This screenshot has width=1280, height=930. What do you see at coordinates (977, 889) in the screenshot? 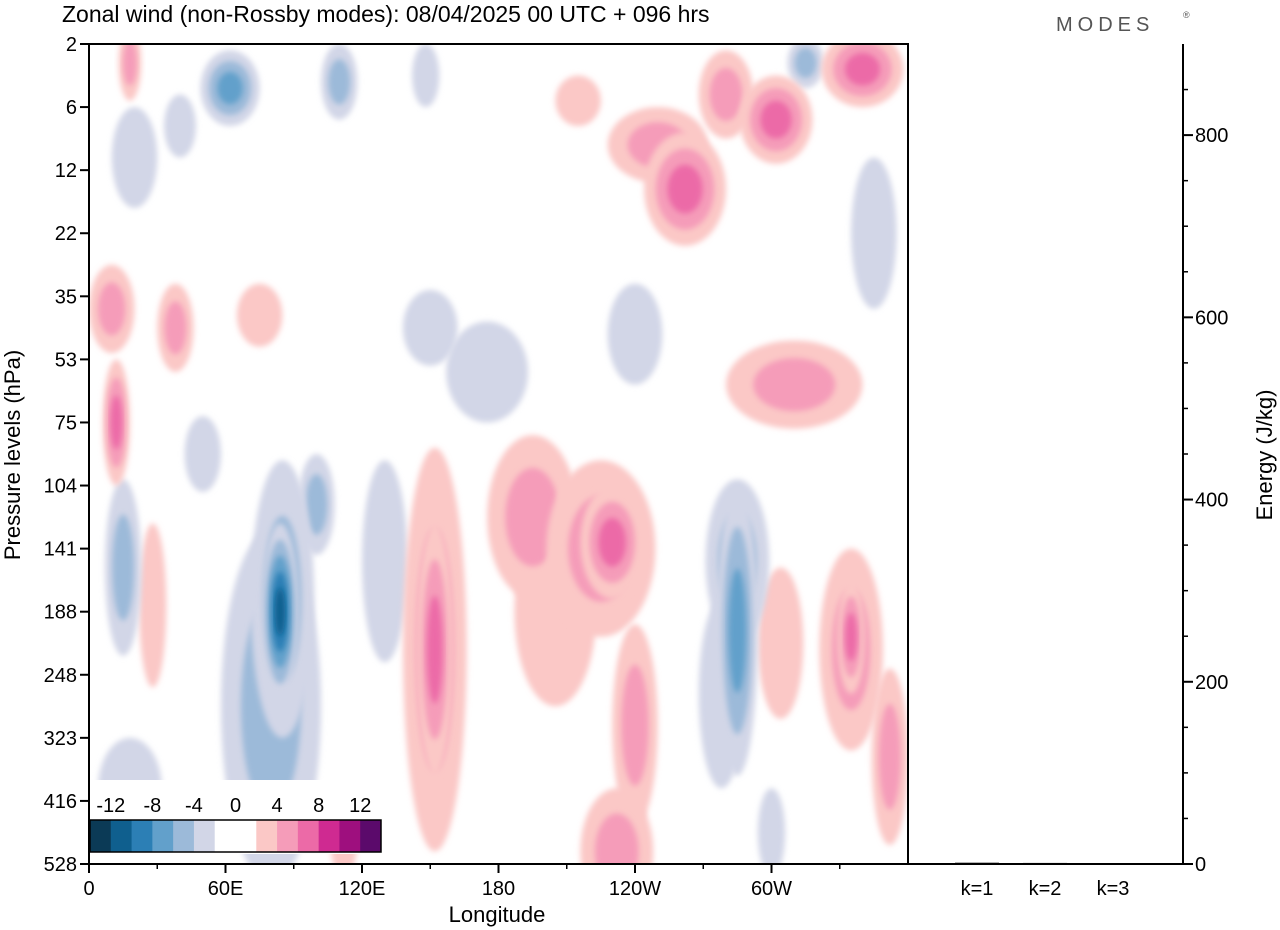
I see `energy-category-label: k=1` at bounding box center [977, 889].